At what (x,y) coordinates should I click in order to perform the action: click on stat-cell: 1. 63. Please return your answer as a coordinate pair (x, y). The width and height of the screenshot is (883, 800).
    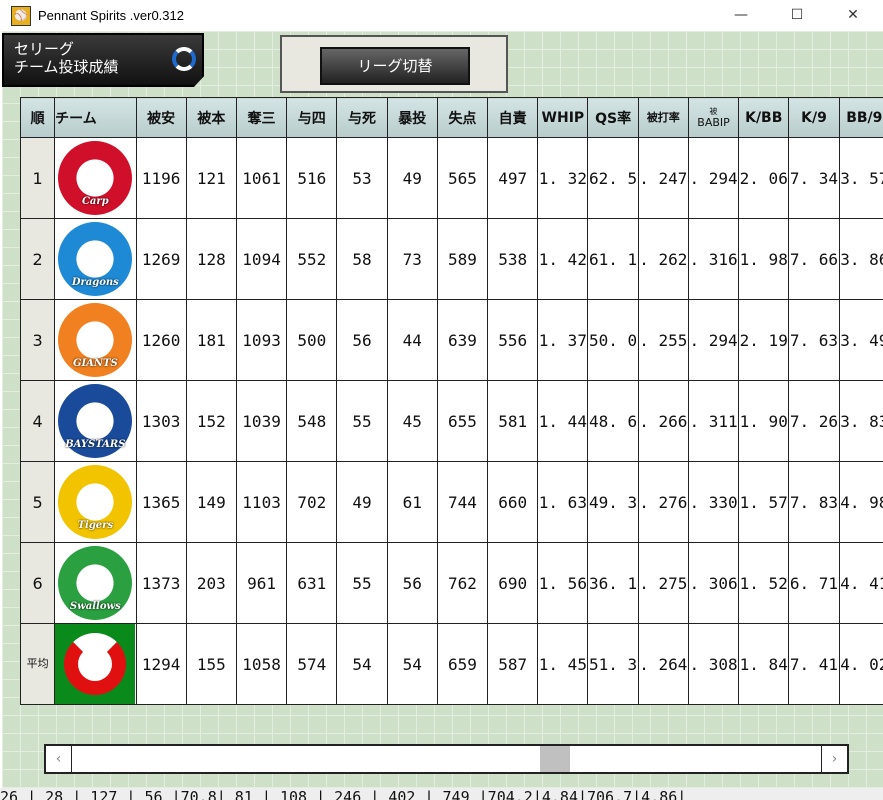
    Looking at the image, I should click on (563, 502).